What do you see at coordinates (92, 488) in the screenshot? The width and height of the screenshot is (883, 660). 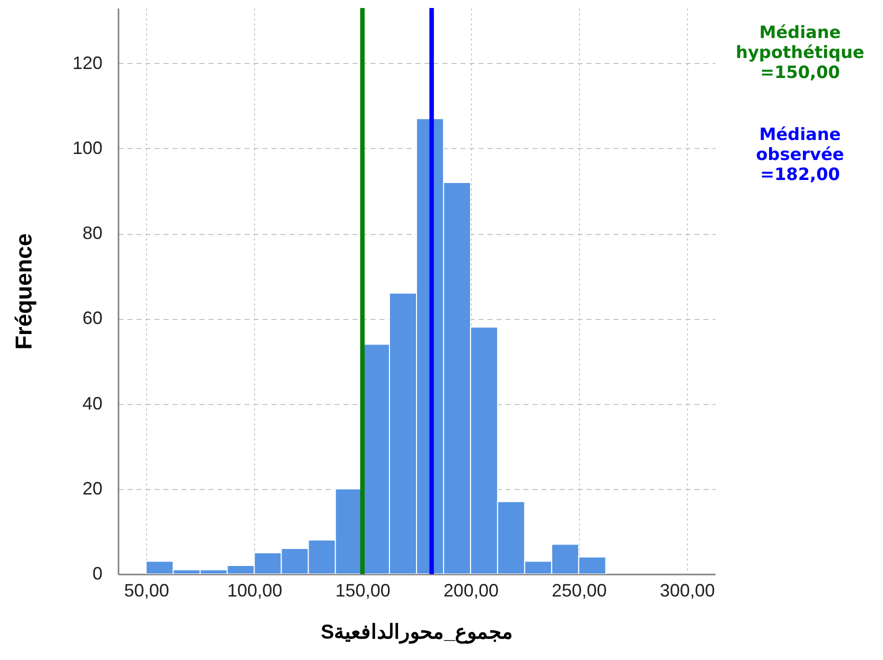 I see `y-tick-label: 20` at bounding box center [92, 488].